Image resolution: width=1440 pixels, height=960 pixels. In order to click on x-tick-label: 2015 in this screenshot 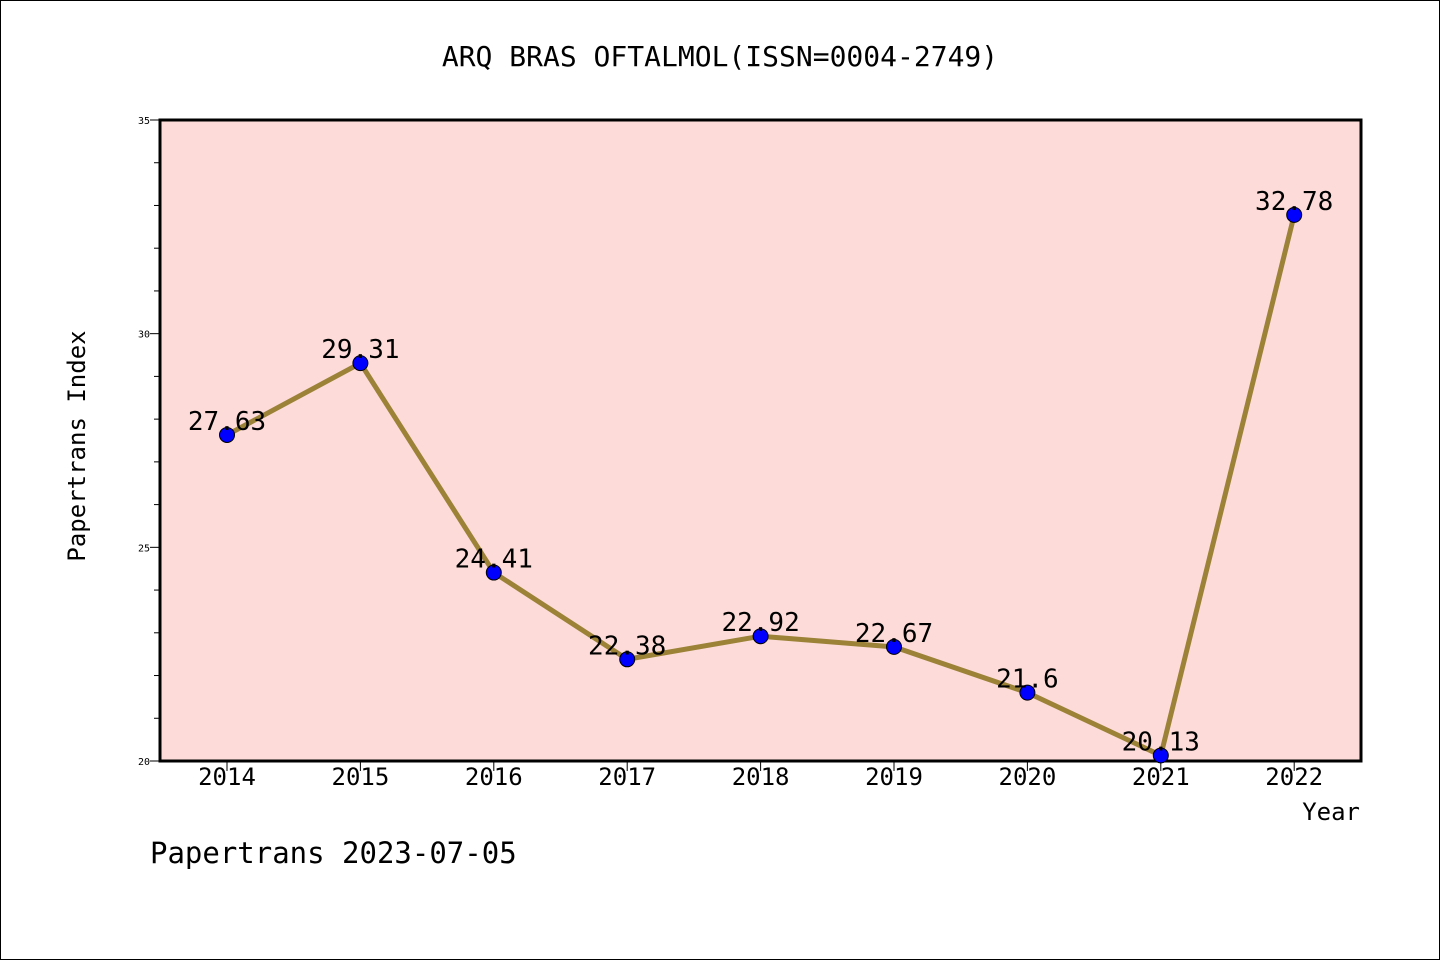, I will do `click(361, 777)`.